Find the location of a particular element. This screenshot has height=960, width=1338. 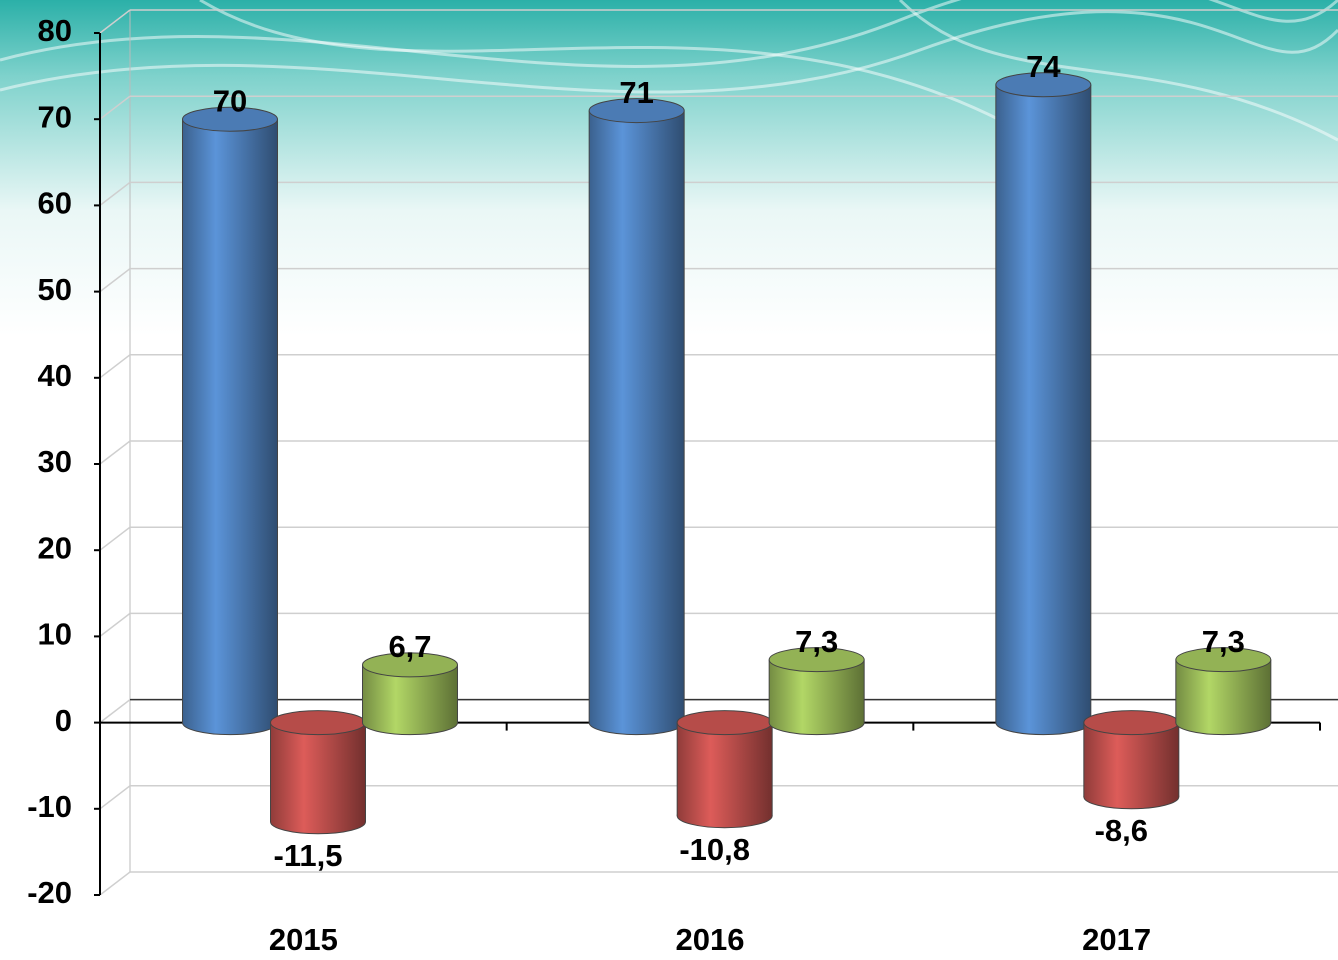

data-label: 70 is located at coordinates (230, 100).